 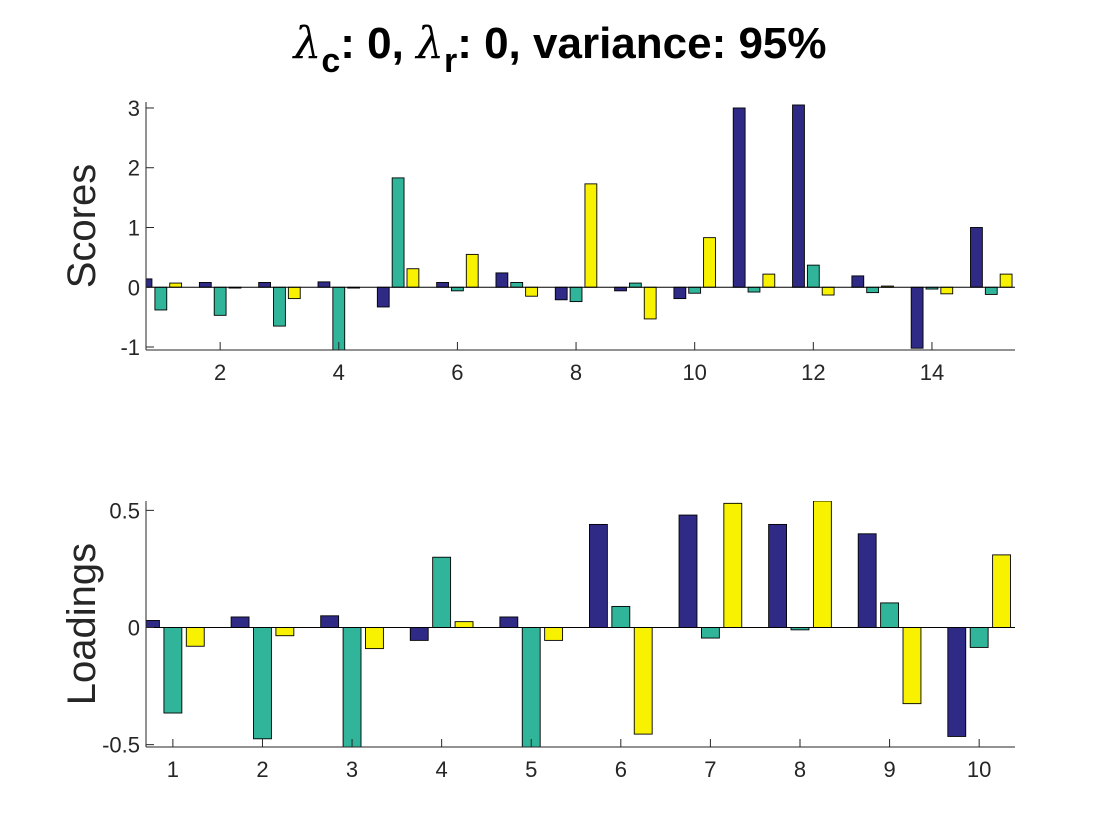 I want to click on scores-bar-s3-c7, so click(x=531, y=291).